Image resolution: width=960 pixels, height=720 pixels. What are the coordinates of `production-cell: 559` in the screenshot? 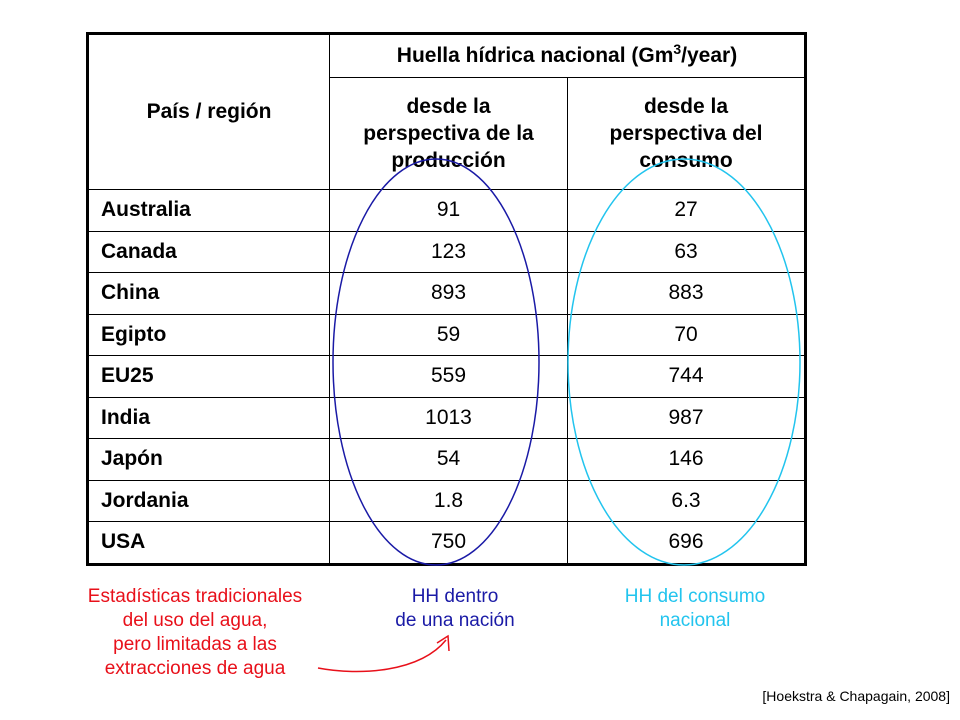 It's located at (448, 376).